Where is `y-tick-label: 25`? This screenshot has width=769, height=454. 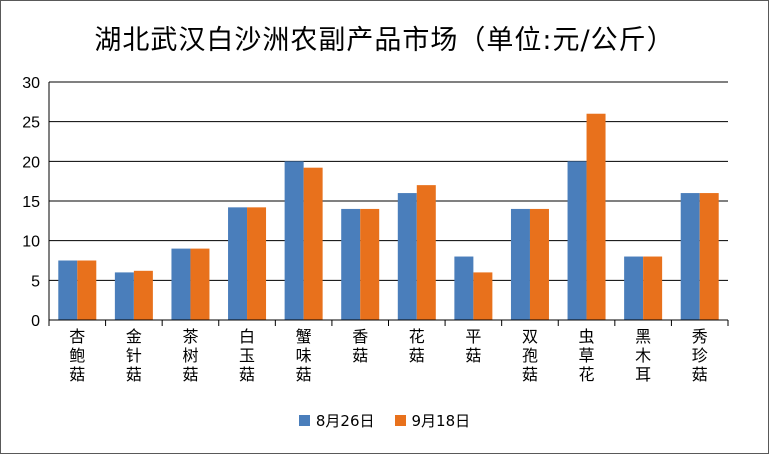
y-tick-label: 25 is located at coordinates (31, 123).